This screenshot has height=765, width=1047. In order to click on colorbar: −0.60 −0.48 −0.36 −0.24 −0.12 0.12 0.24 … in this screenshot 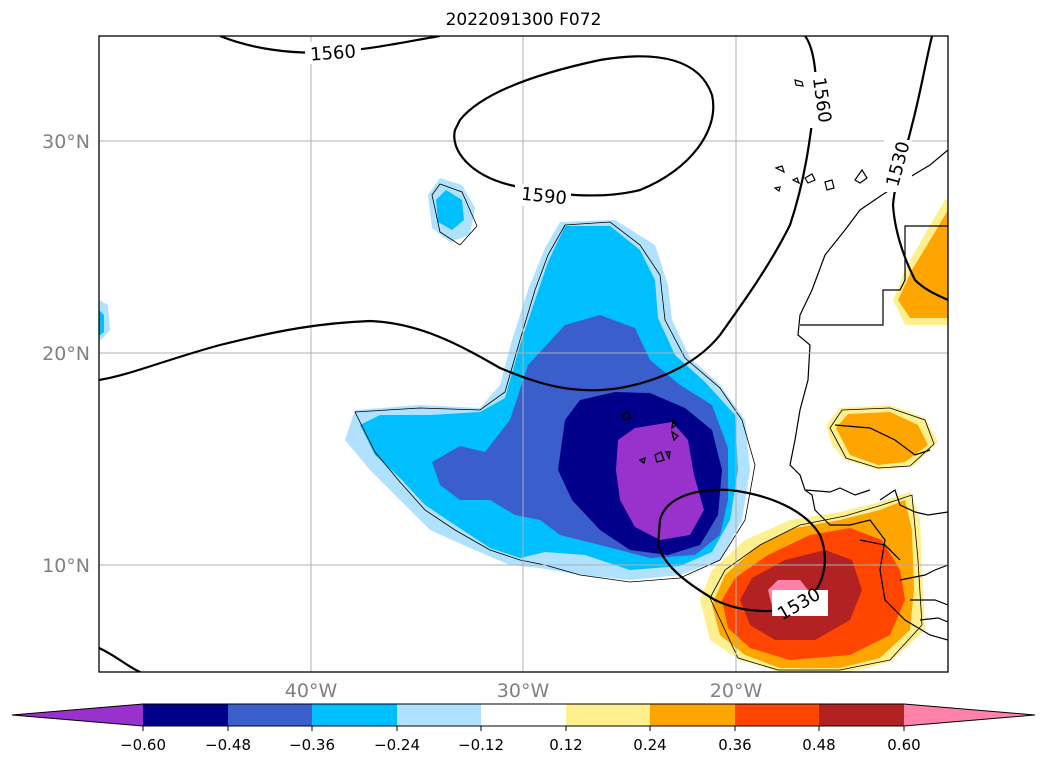, I will do `click(523, 728)`.